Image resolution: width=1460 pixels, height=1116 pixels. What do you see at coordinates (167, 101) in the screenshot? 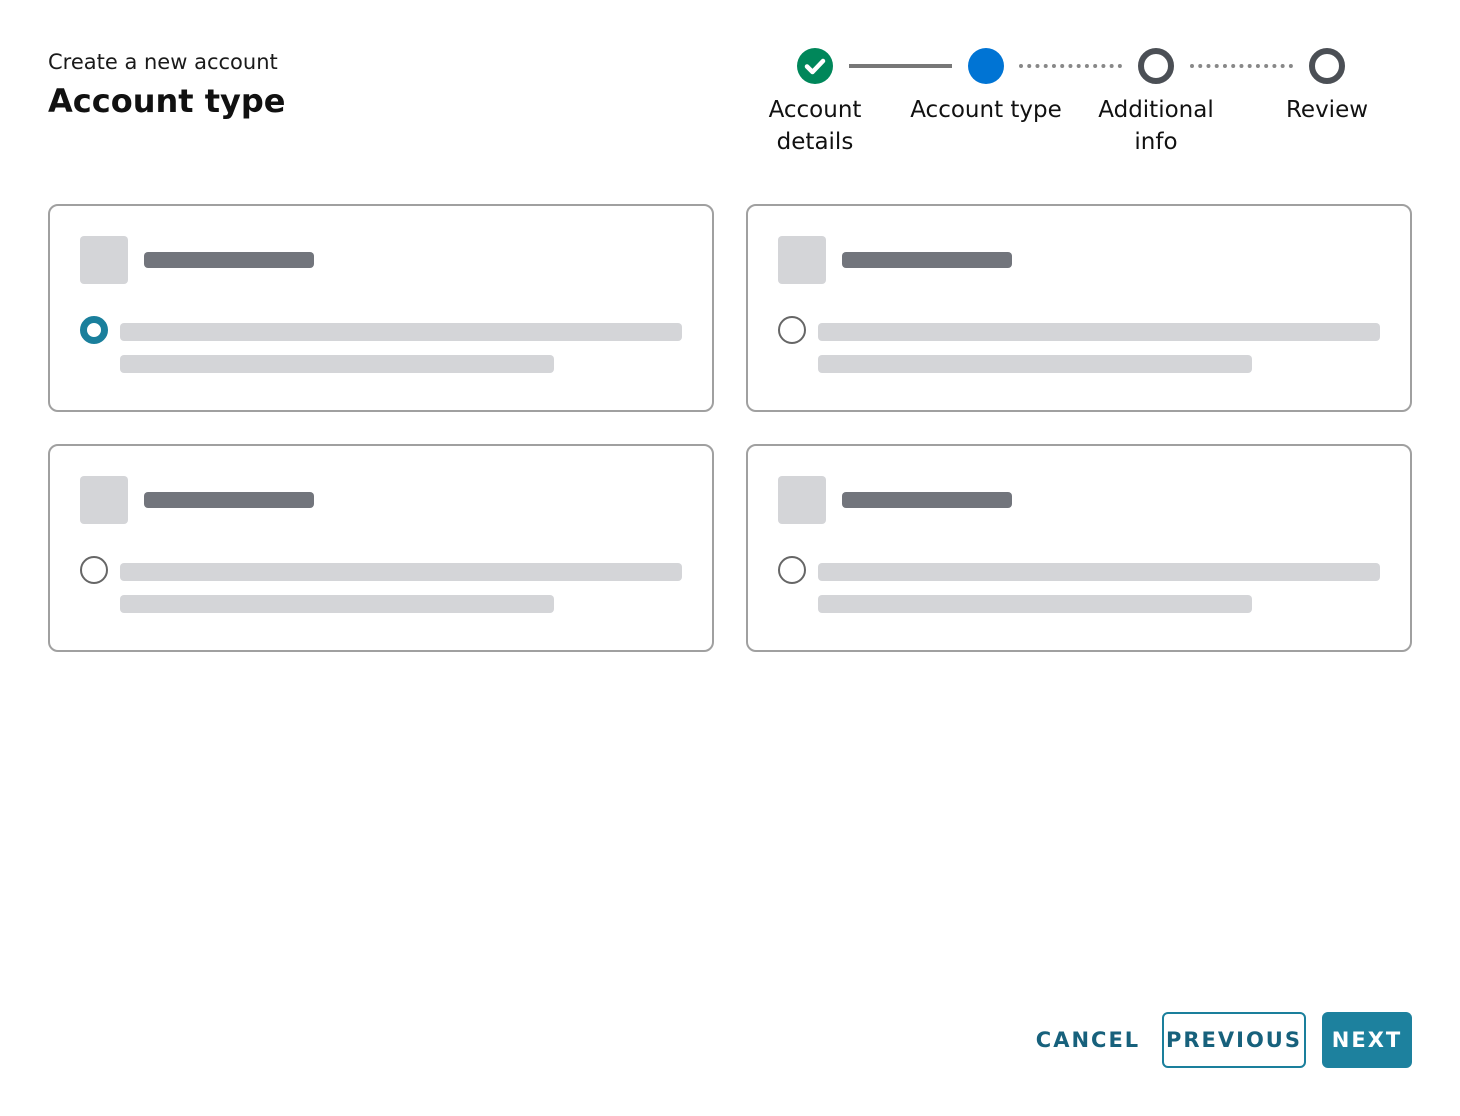
I see `page-title: Account type` at bounding box center [167, 101].